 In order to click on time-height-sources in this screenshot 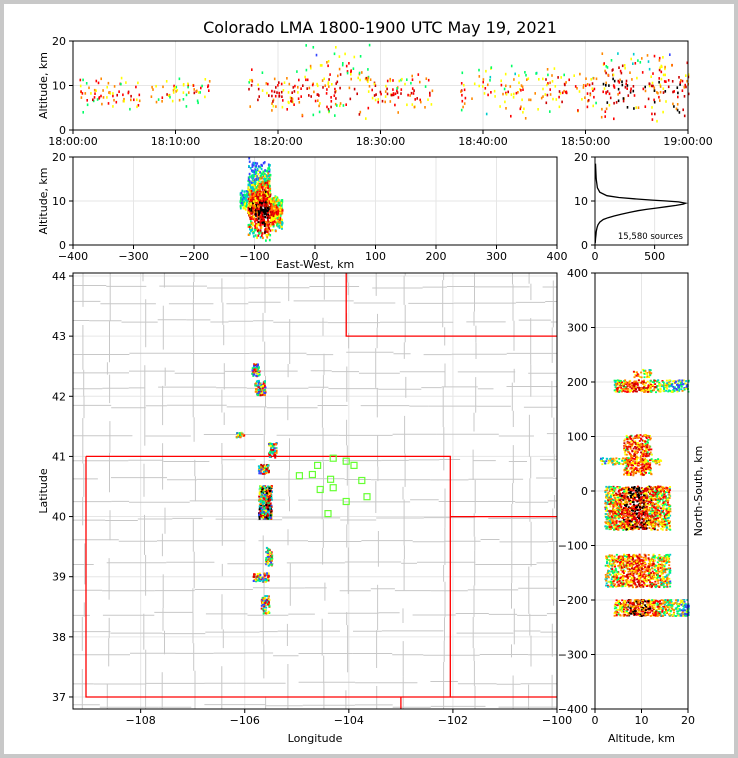, I will do `click(384, 83)`.